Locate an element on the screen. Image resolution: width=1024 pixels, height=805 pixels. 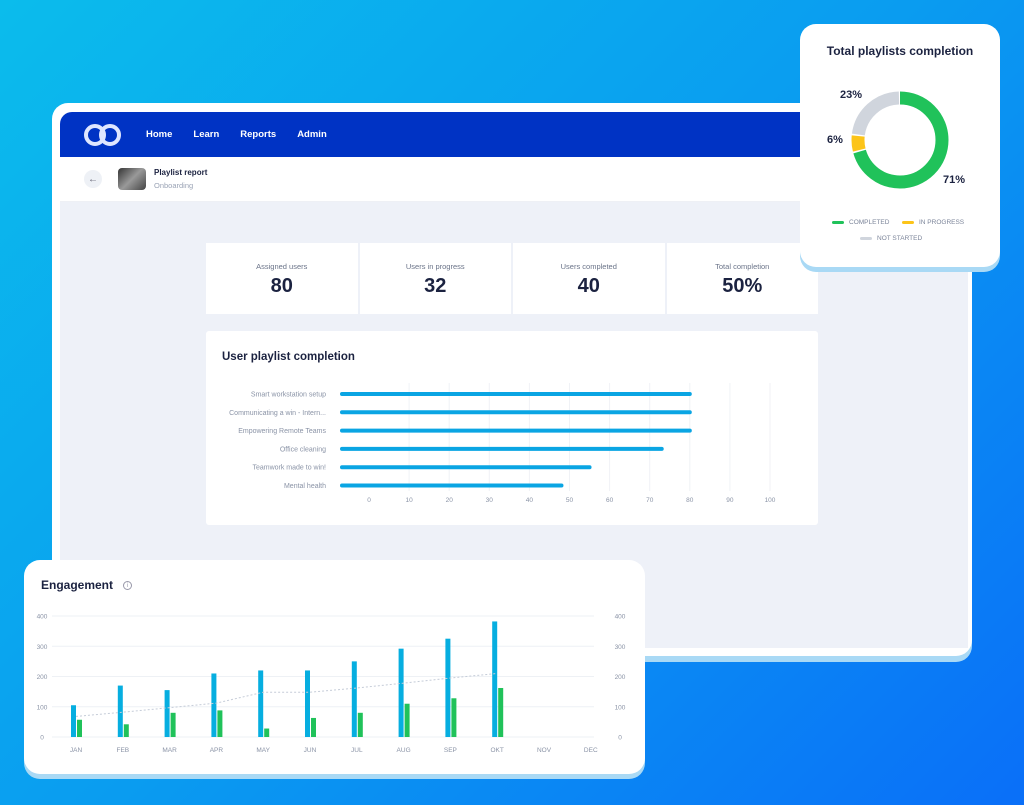
donut-slice-in-progress is located at coordinates (900, 140).